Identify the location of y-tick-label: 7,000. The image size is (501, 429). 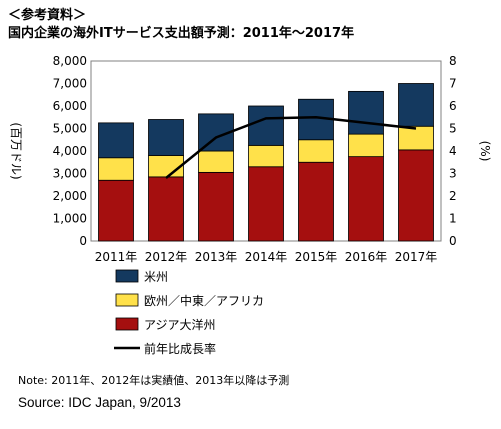
(70, 84).